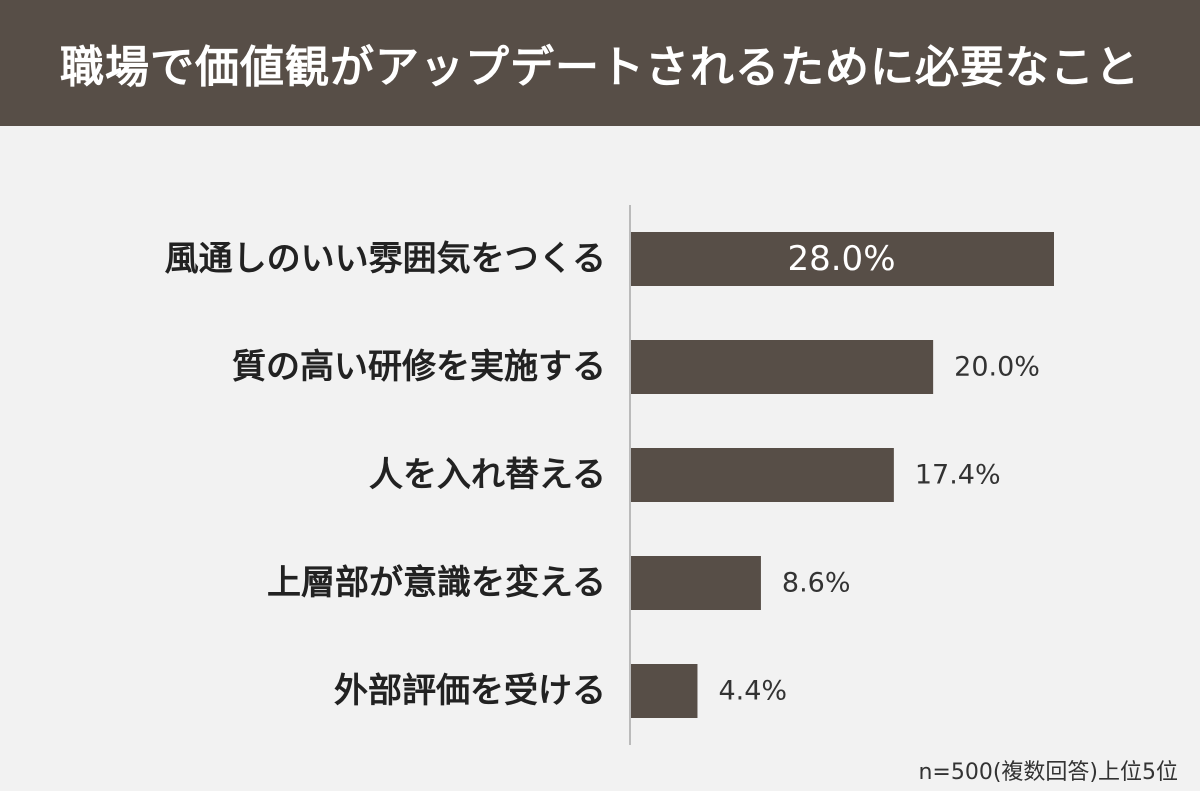 This screenshot has height=791, width=1200. Describe the element at coordinates (487, 475) in the screenshot. I see `category-label: 人を入れ替える` at that location.